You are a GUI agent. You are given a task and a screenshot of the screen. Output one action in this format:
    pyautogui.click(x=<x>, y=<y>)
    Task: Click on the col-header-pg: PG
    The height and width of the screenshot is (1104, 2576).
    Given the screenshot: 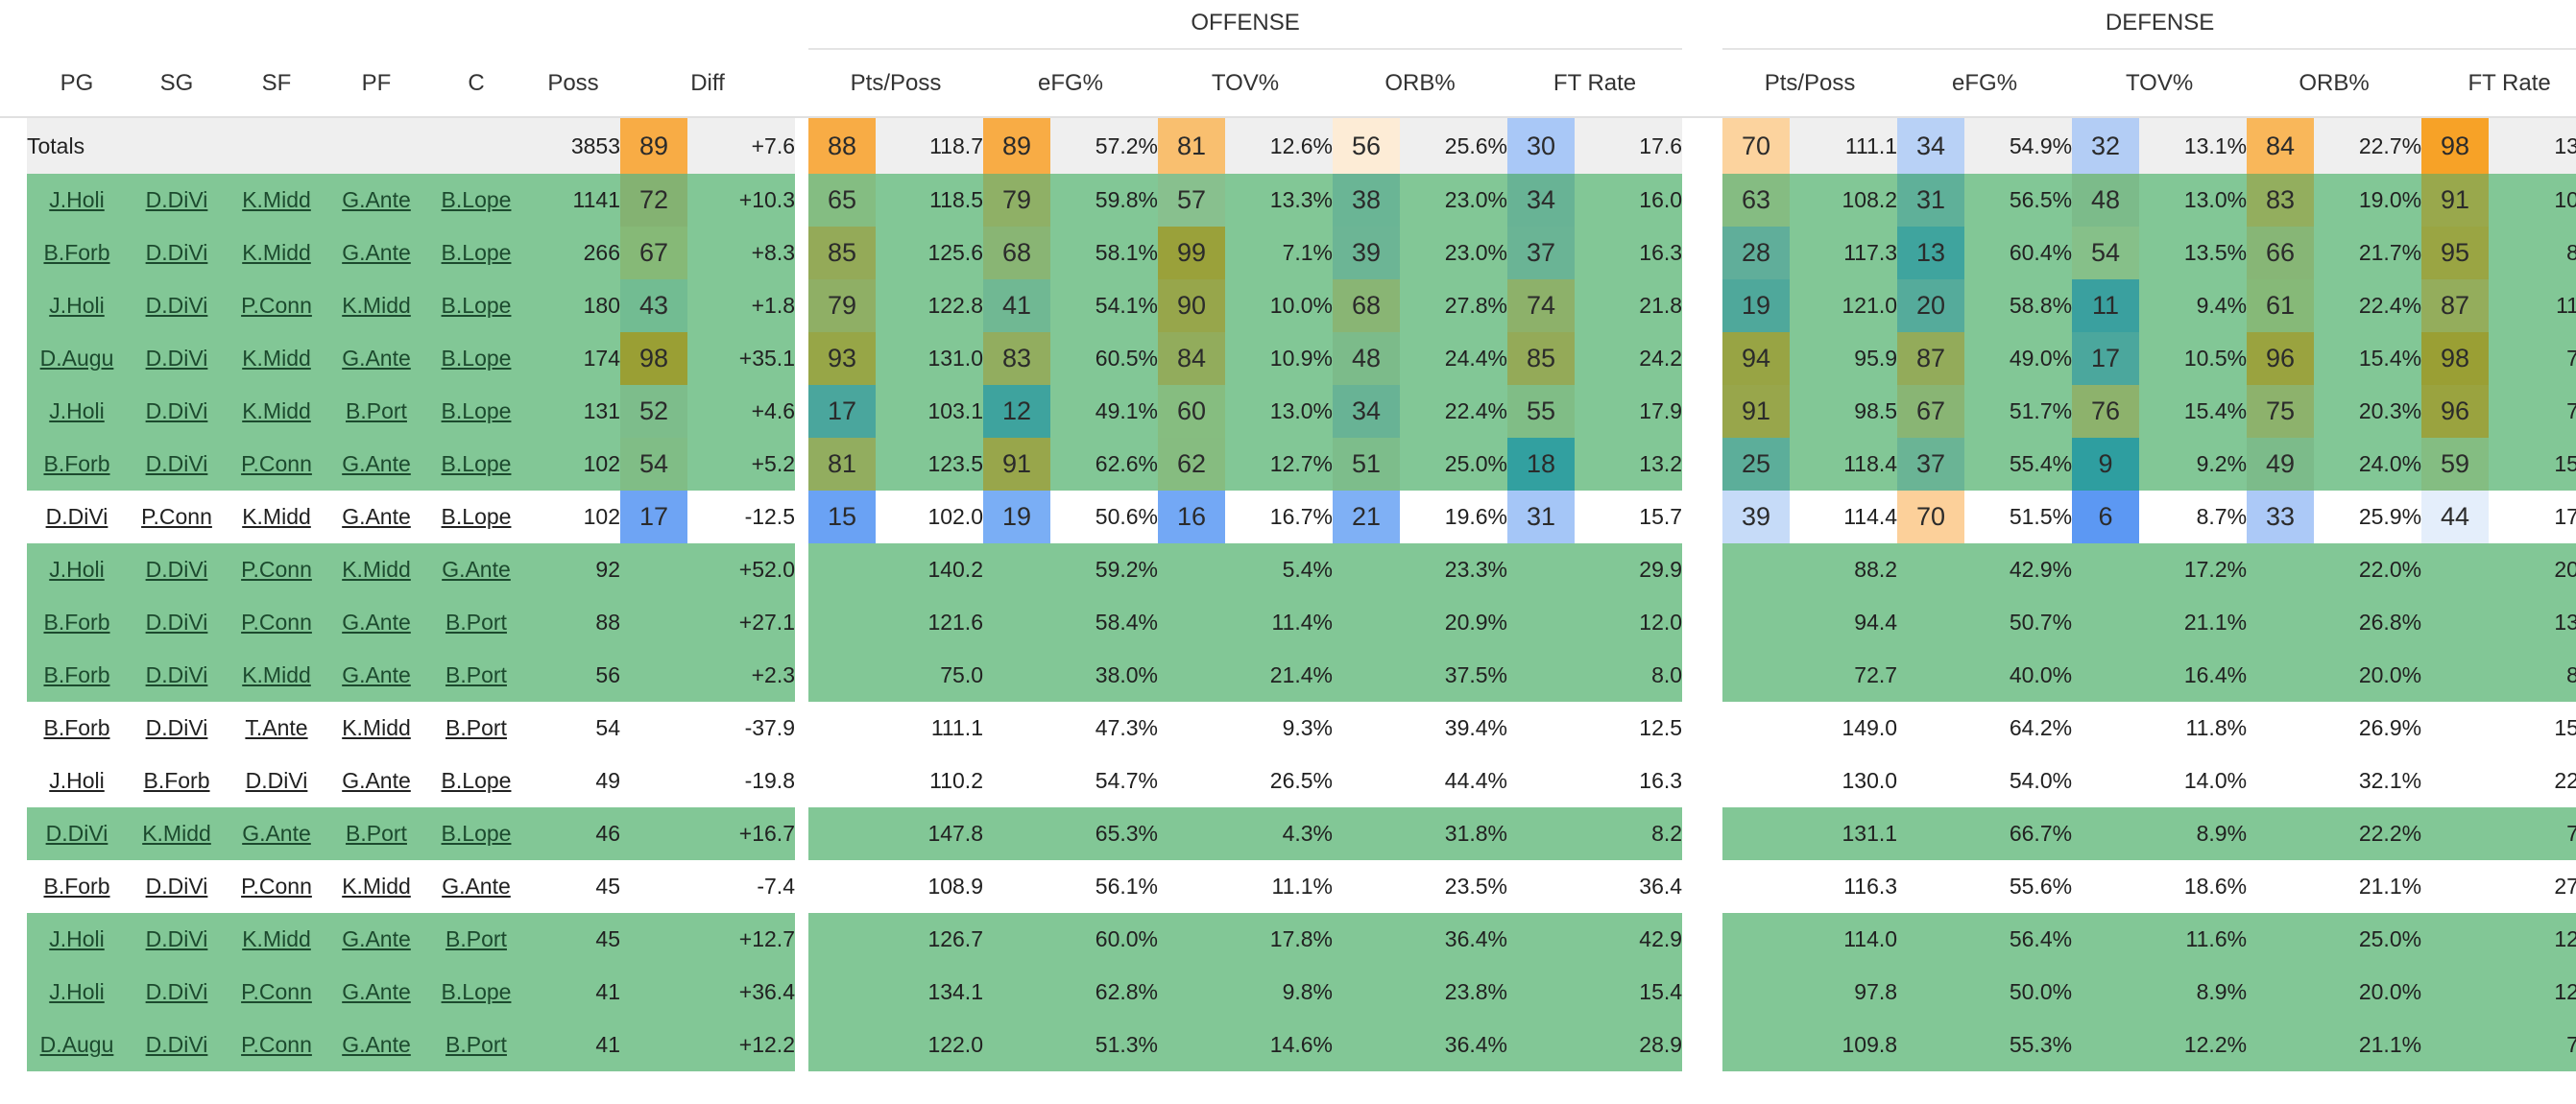 What is the action you would take?
    pyautogui.click(x=77, y=84)
    